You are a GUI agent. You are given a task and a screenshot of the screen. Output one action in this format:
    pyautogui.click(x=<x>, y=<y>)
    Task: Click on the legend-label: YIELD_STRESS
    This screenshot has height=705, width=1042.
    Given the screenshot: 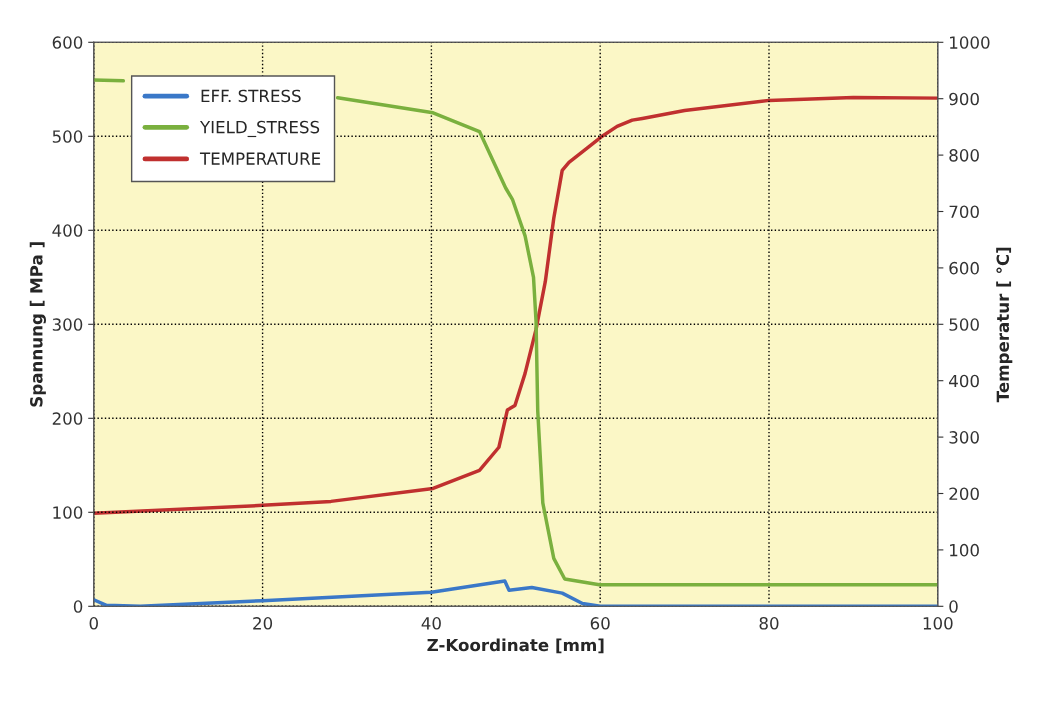 What is the action you would take?
    pyautogui.click(x=259, y=129)
    